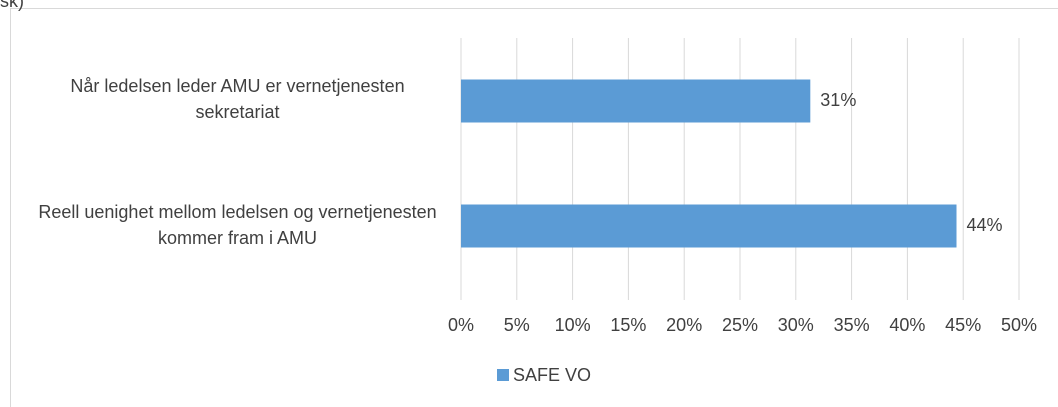 This screenshot has width=1058, height=407. What do you see at coordinates (852, 325) in the screenshot?
I see `x-tick-label: 35%` at bounding box center [852, 325].